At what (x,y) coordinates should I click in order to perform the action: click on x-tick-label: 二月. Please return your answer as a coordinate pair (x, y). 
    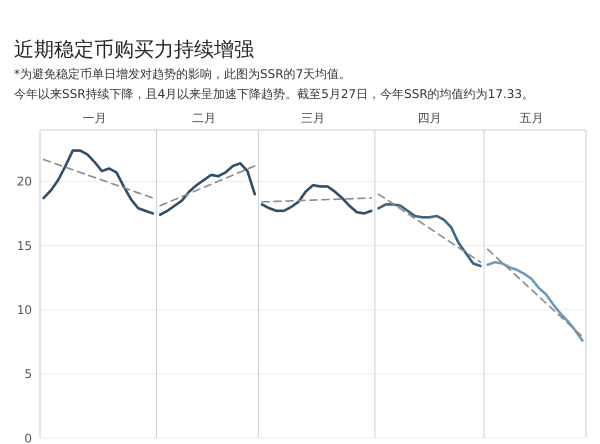
    Looking at the image, I should click on (204, 118).